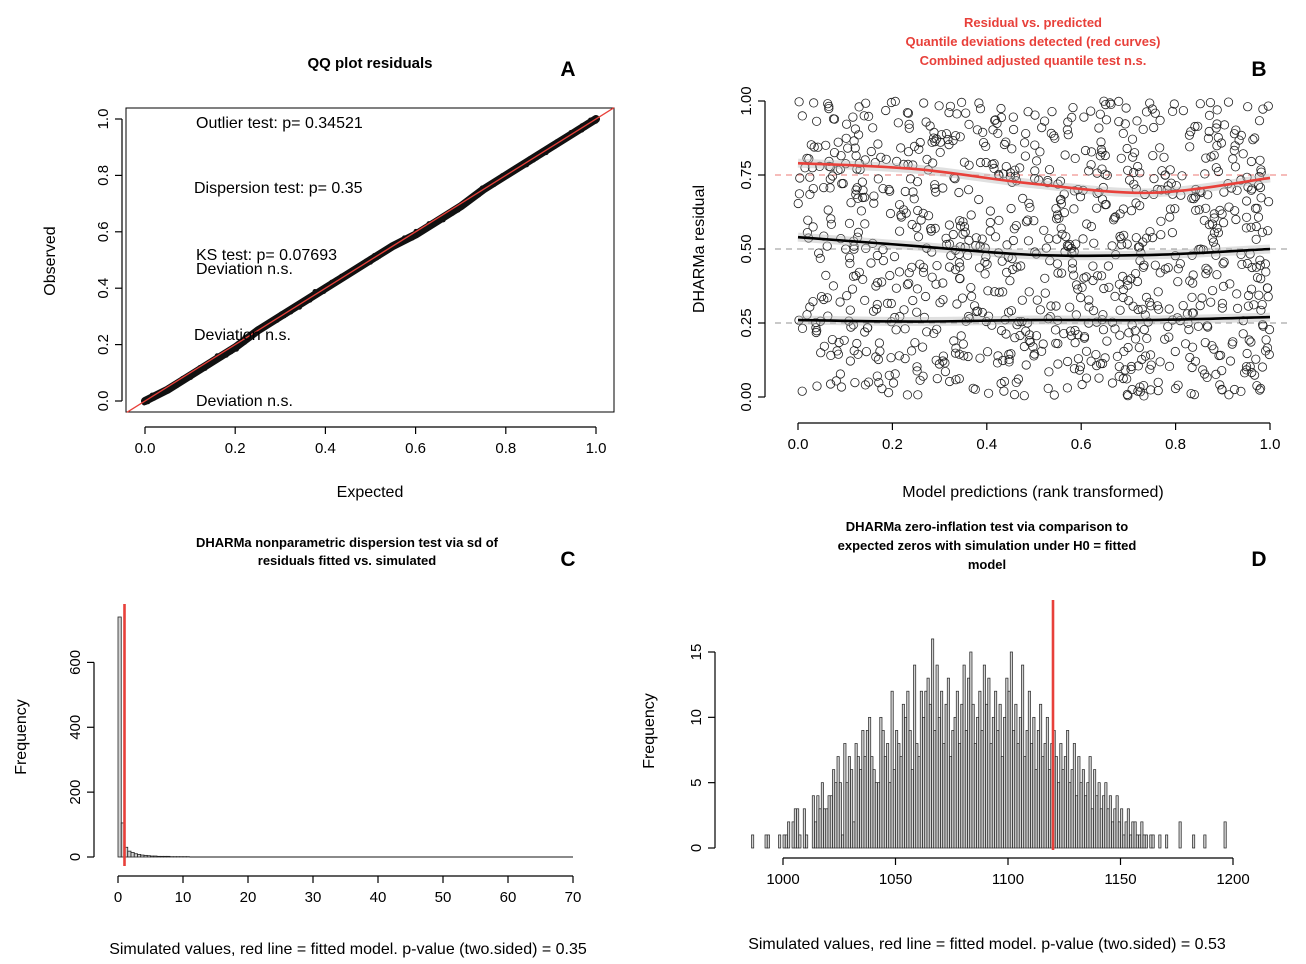  I want to click on panel-a-plot-frame, so click(370, 260).